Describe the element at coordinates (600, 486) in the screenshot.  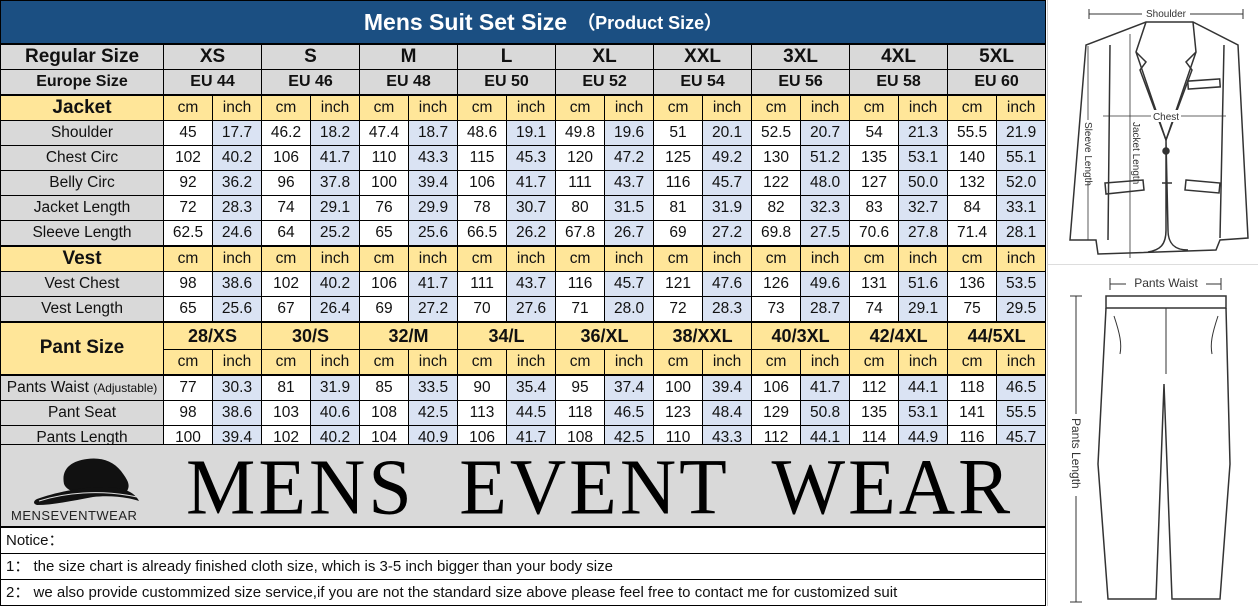
I see `banner-text: MENS EVENT WEAR` at that location.